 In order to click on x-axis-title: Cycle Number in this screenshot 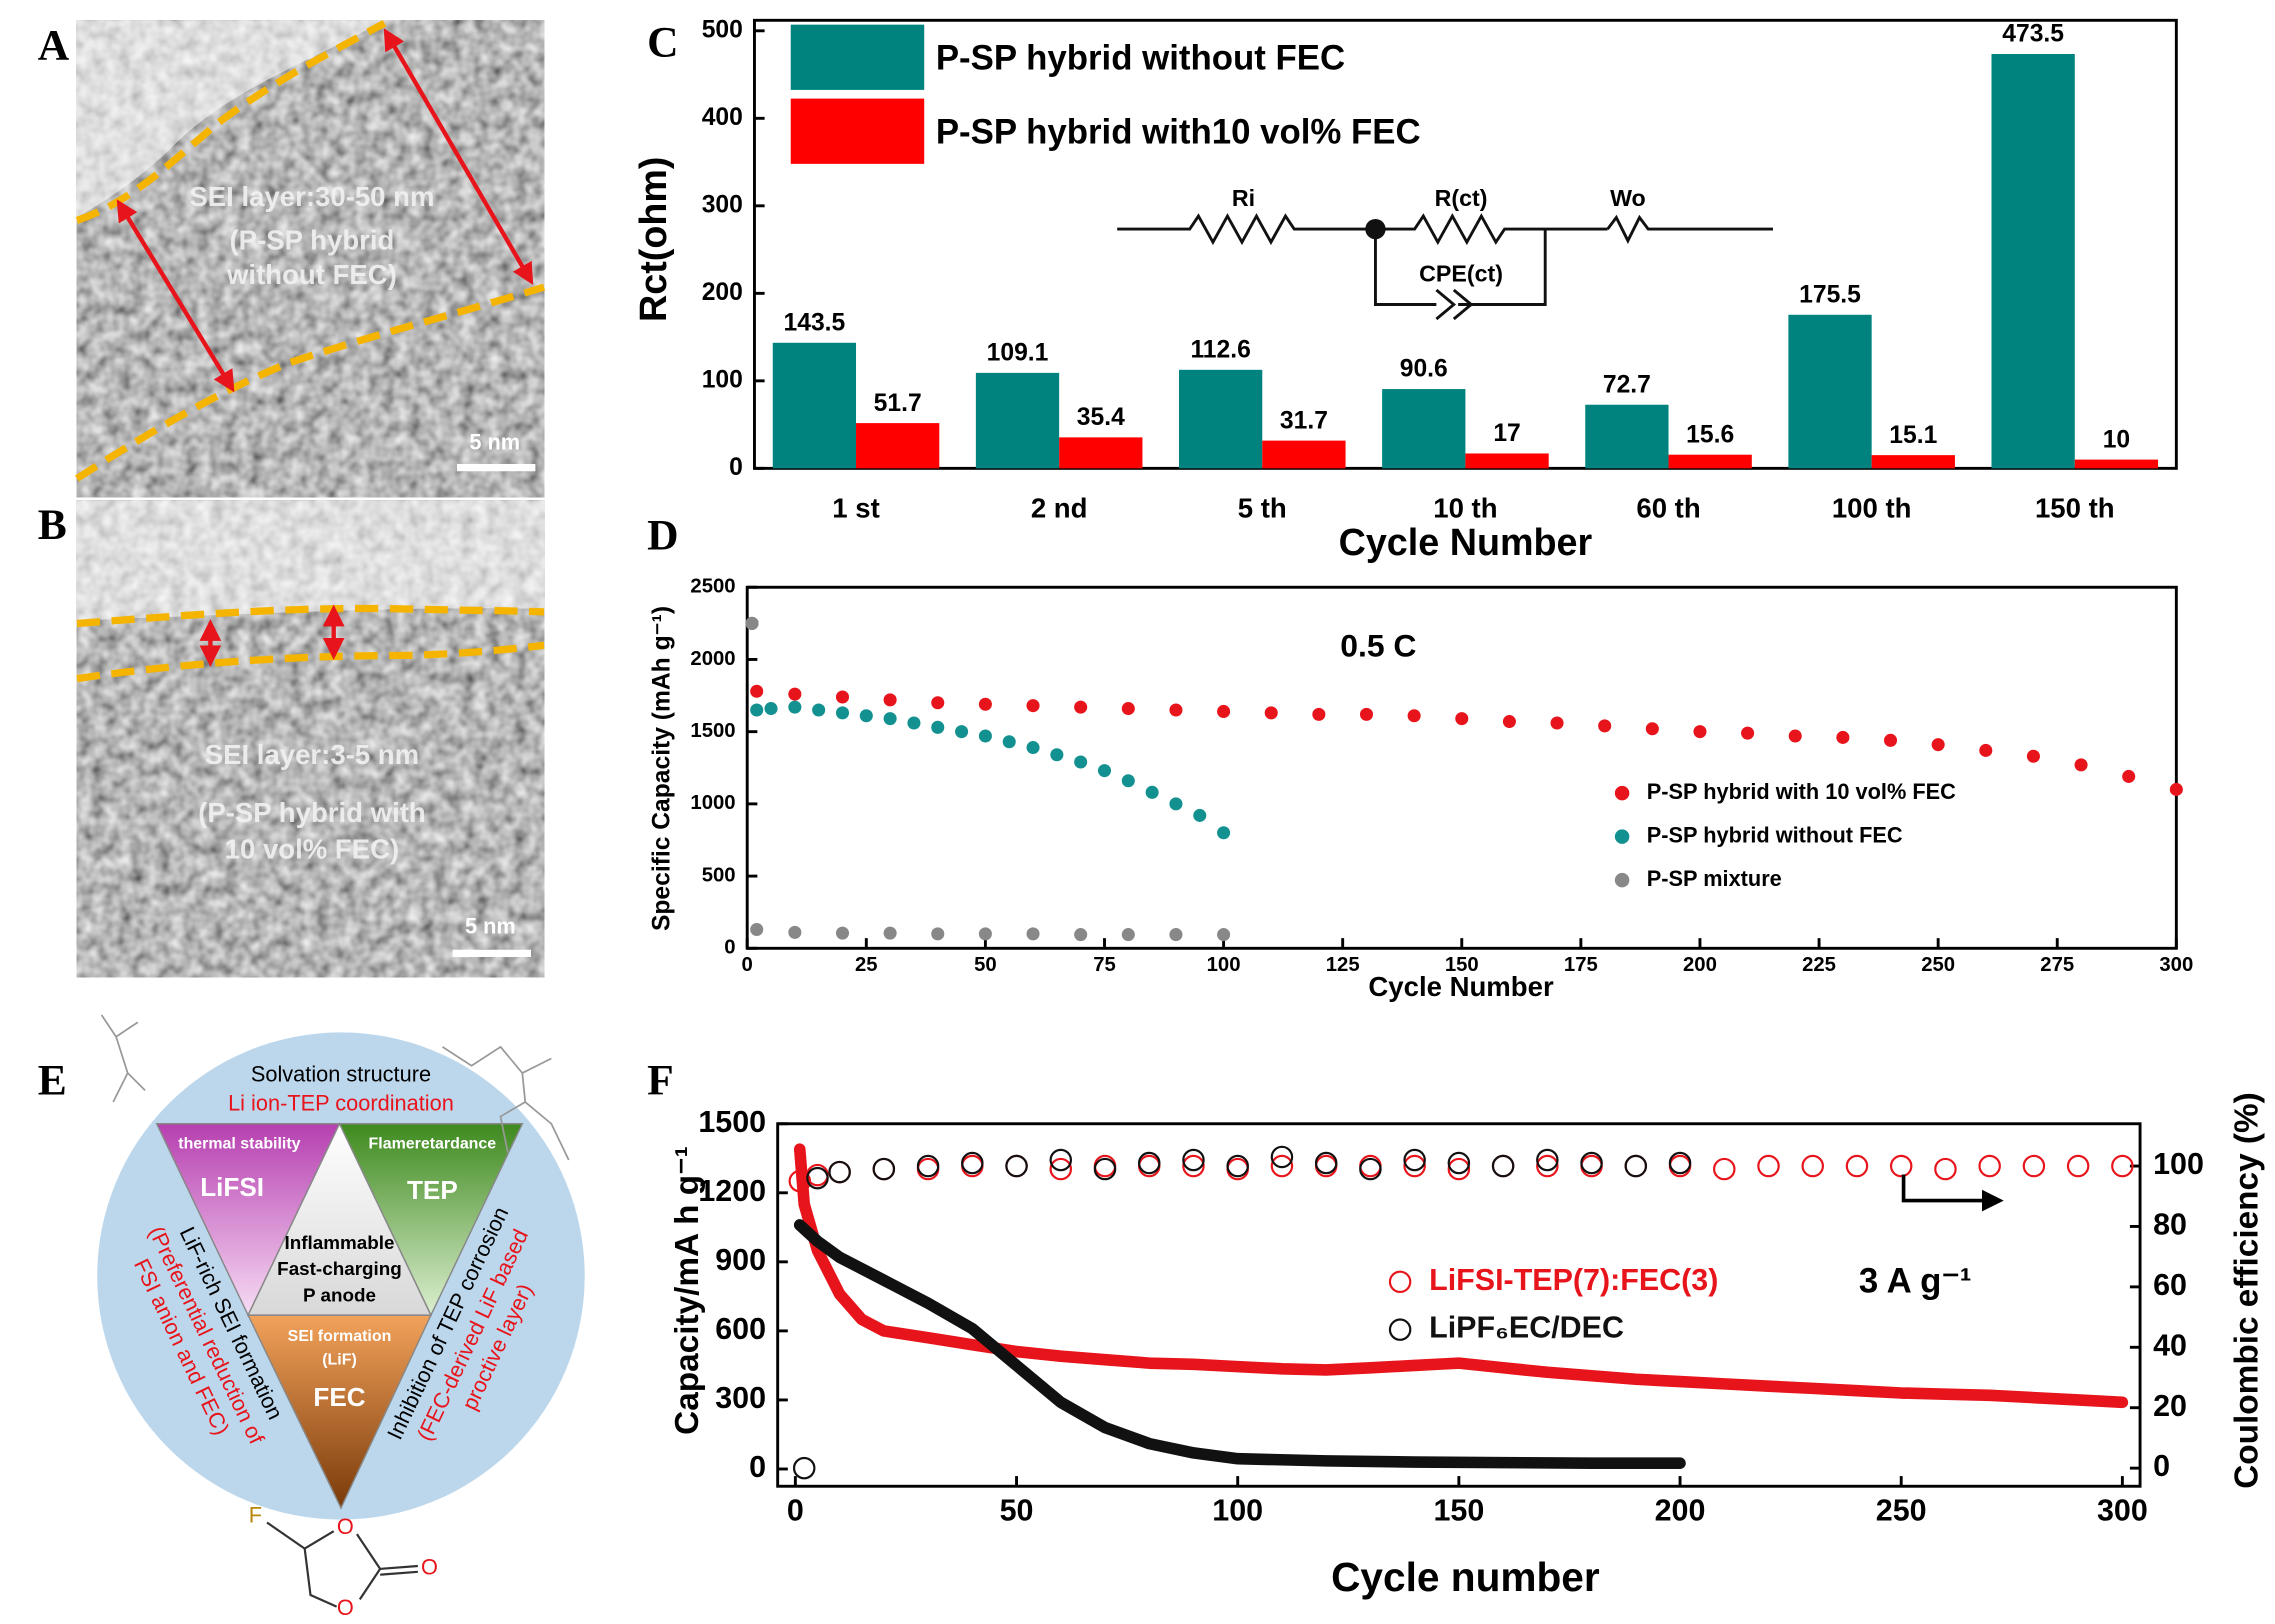, I will do `click(1461, 986)`.